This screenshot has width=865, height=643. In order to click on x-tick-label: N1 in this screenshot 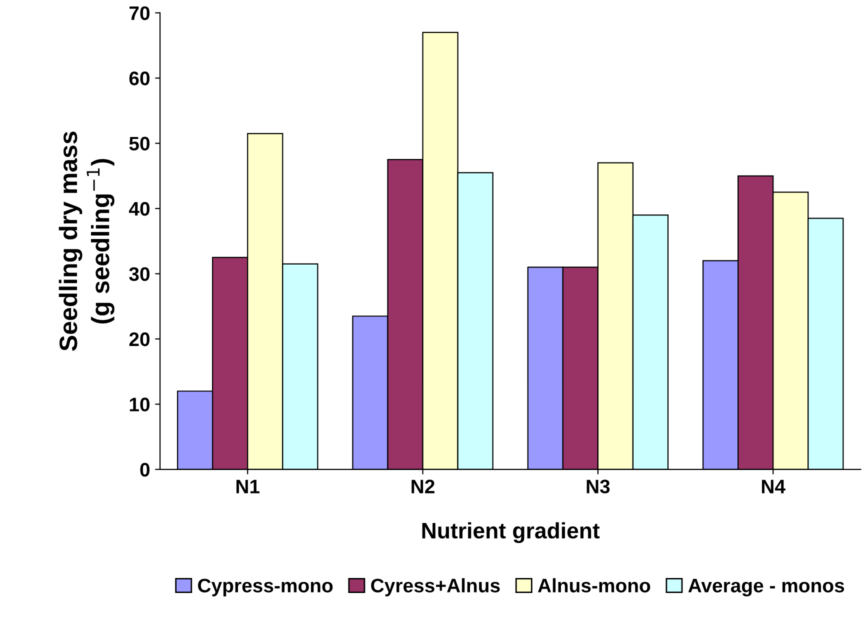, I will do `click(248, 487)`.